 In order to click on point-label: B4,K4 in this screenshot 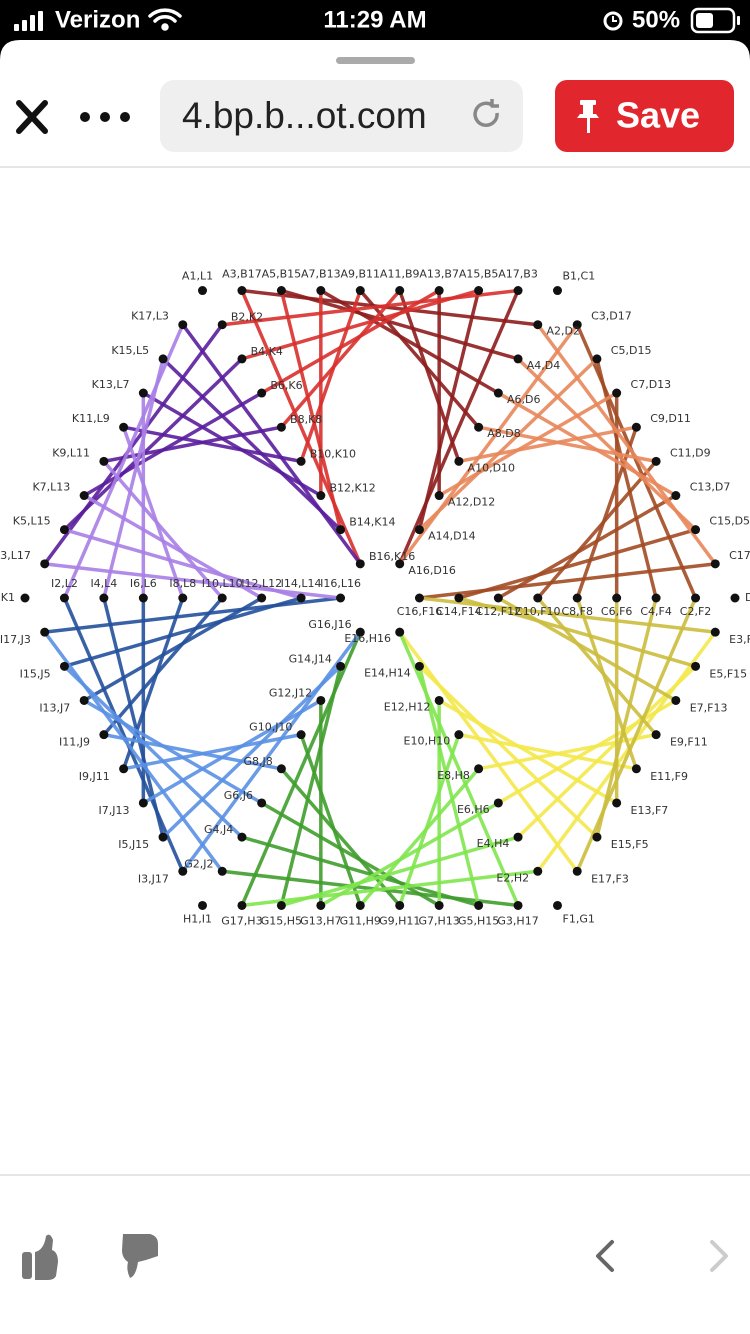, I will do `click(267, 351)`.